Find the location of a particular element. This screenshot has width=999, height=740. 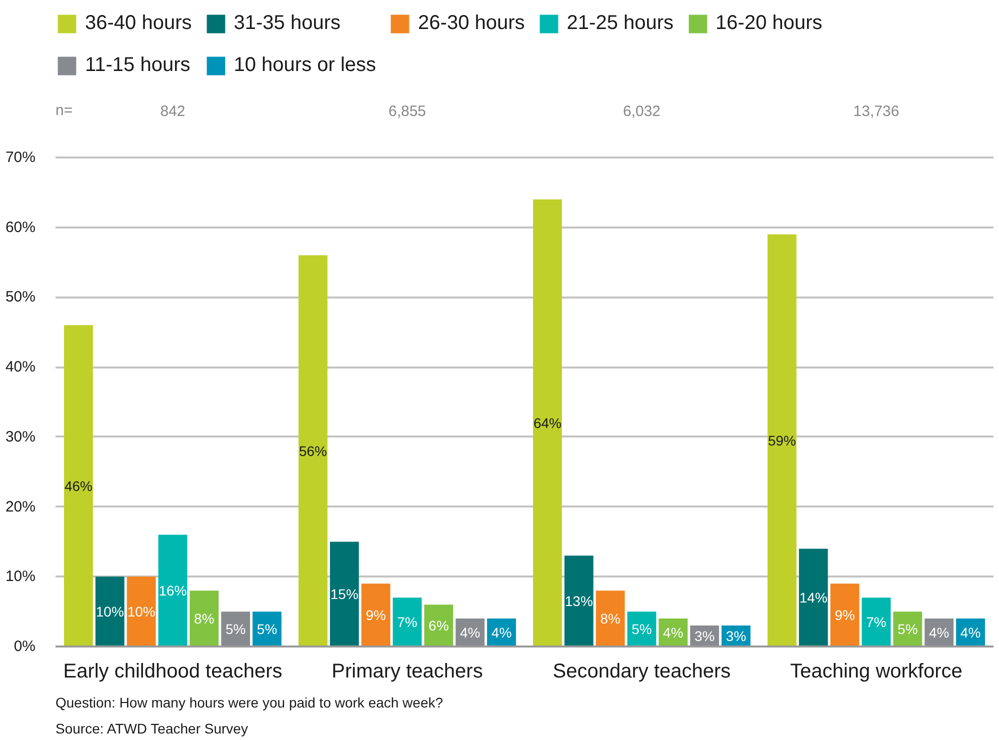

data-label: 16% is located at coordinates (172, 590).